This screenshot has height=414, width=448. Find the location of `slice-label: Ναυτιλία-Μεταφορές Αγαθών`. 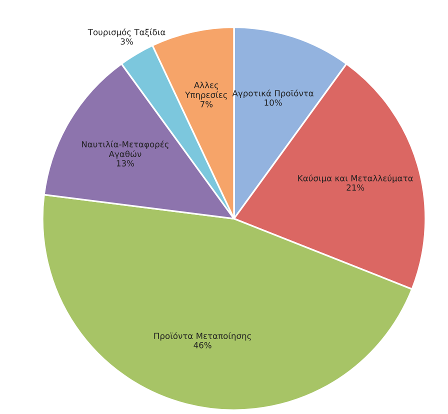

slice-label: Ναυτιλία-Μεταφορές Αγαθών is located at coordinates (125, 149).